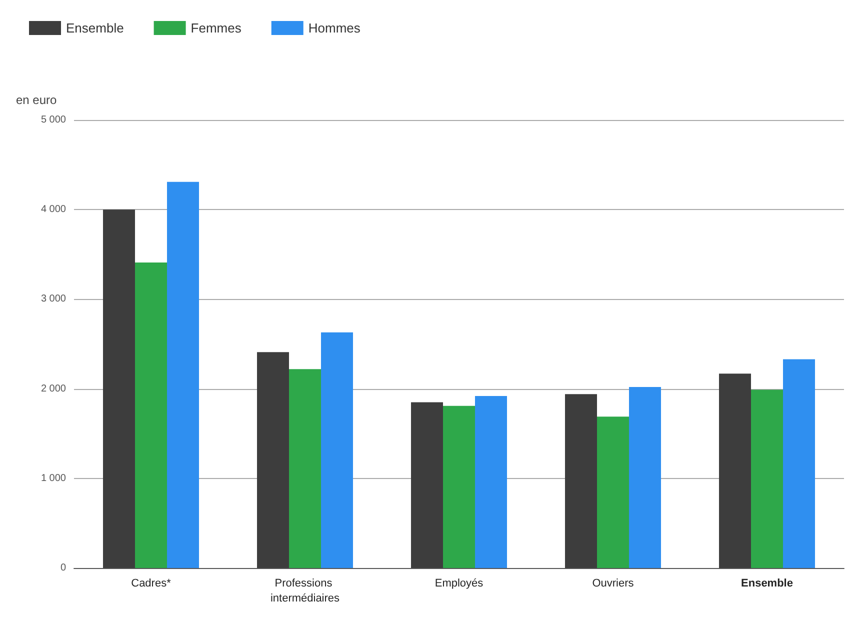  Describe the element at coordinates (53, 299) in the screenshot. I see `y-tick-label: 3 000` at that location.